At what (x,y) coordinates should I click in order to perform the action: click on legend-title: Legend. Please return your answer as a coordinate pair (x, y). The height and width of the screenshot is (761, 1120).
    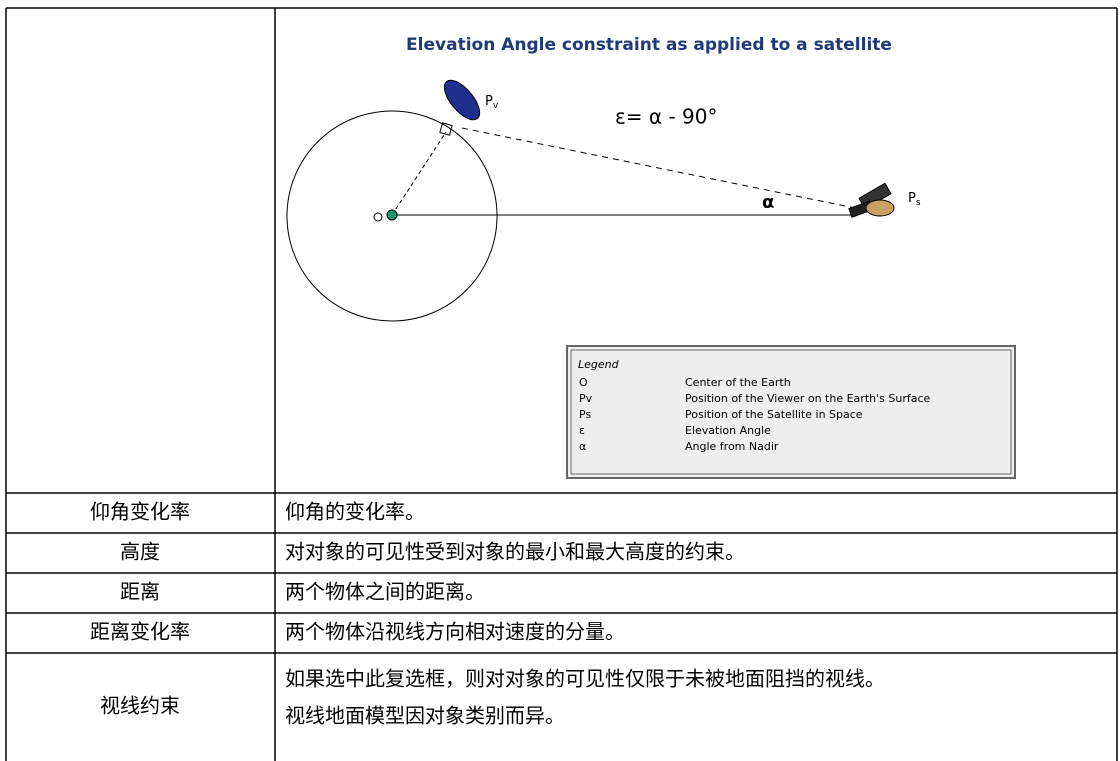
    Looking at the image, I should click on (599, 364).